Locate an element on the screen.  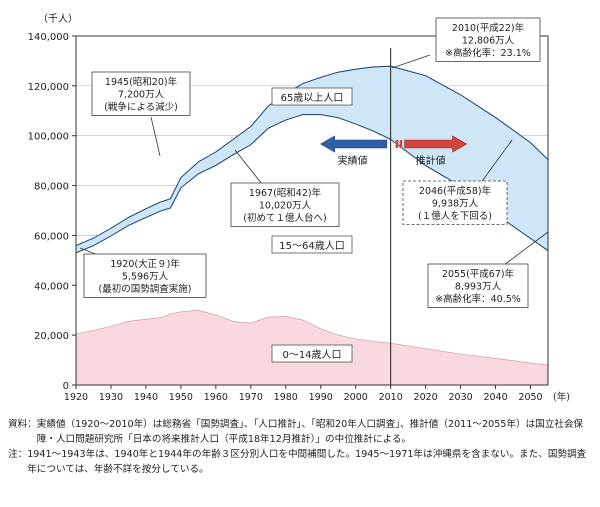
callout-text: 2055(平成67)年 is located at coordinates (478, 274).